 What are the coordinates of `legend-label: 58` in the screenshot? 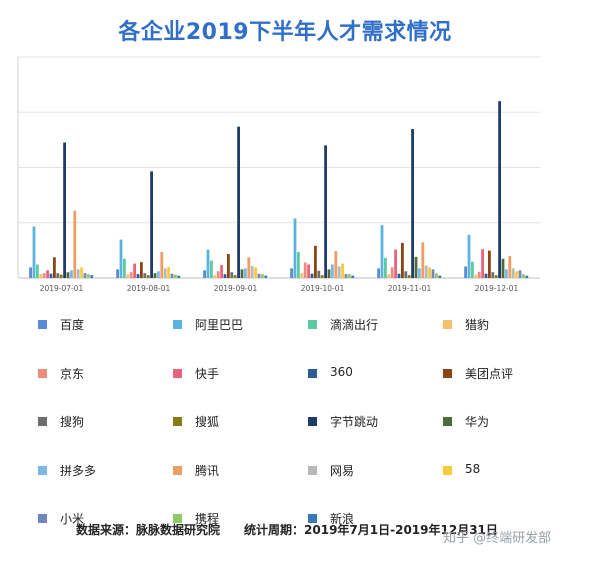 It's located at (473, 468).